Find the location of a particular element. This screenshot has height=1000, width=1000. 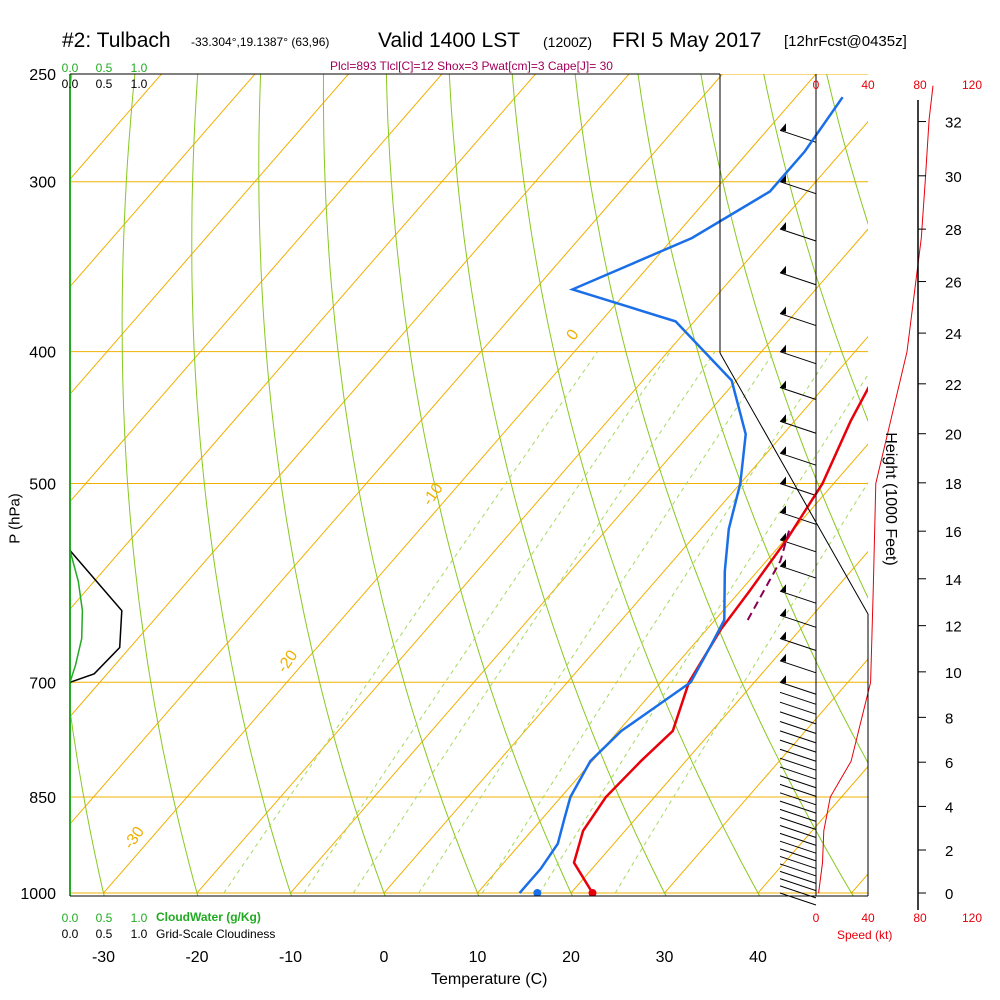

mixing-ratio-label: 3 is located at coordinates (354, 909).